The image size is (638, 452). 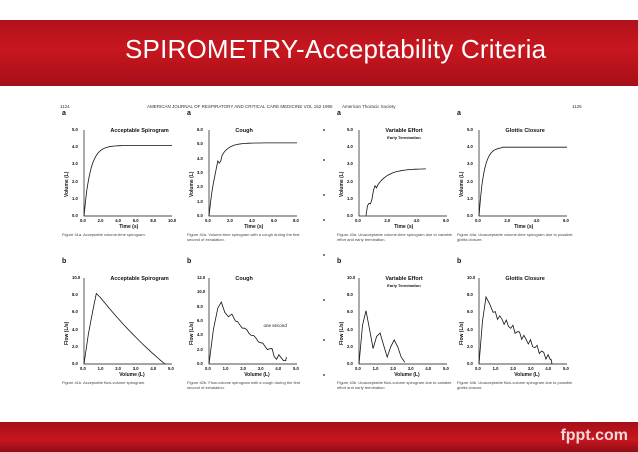 What do you see at coordinates (369, 106) in the screenshot?
I see `right-journal-header: American Thoracic Society` at bounding box center [369, 106].